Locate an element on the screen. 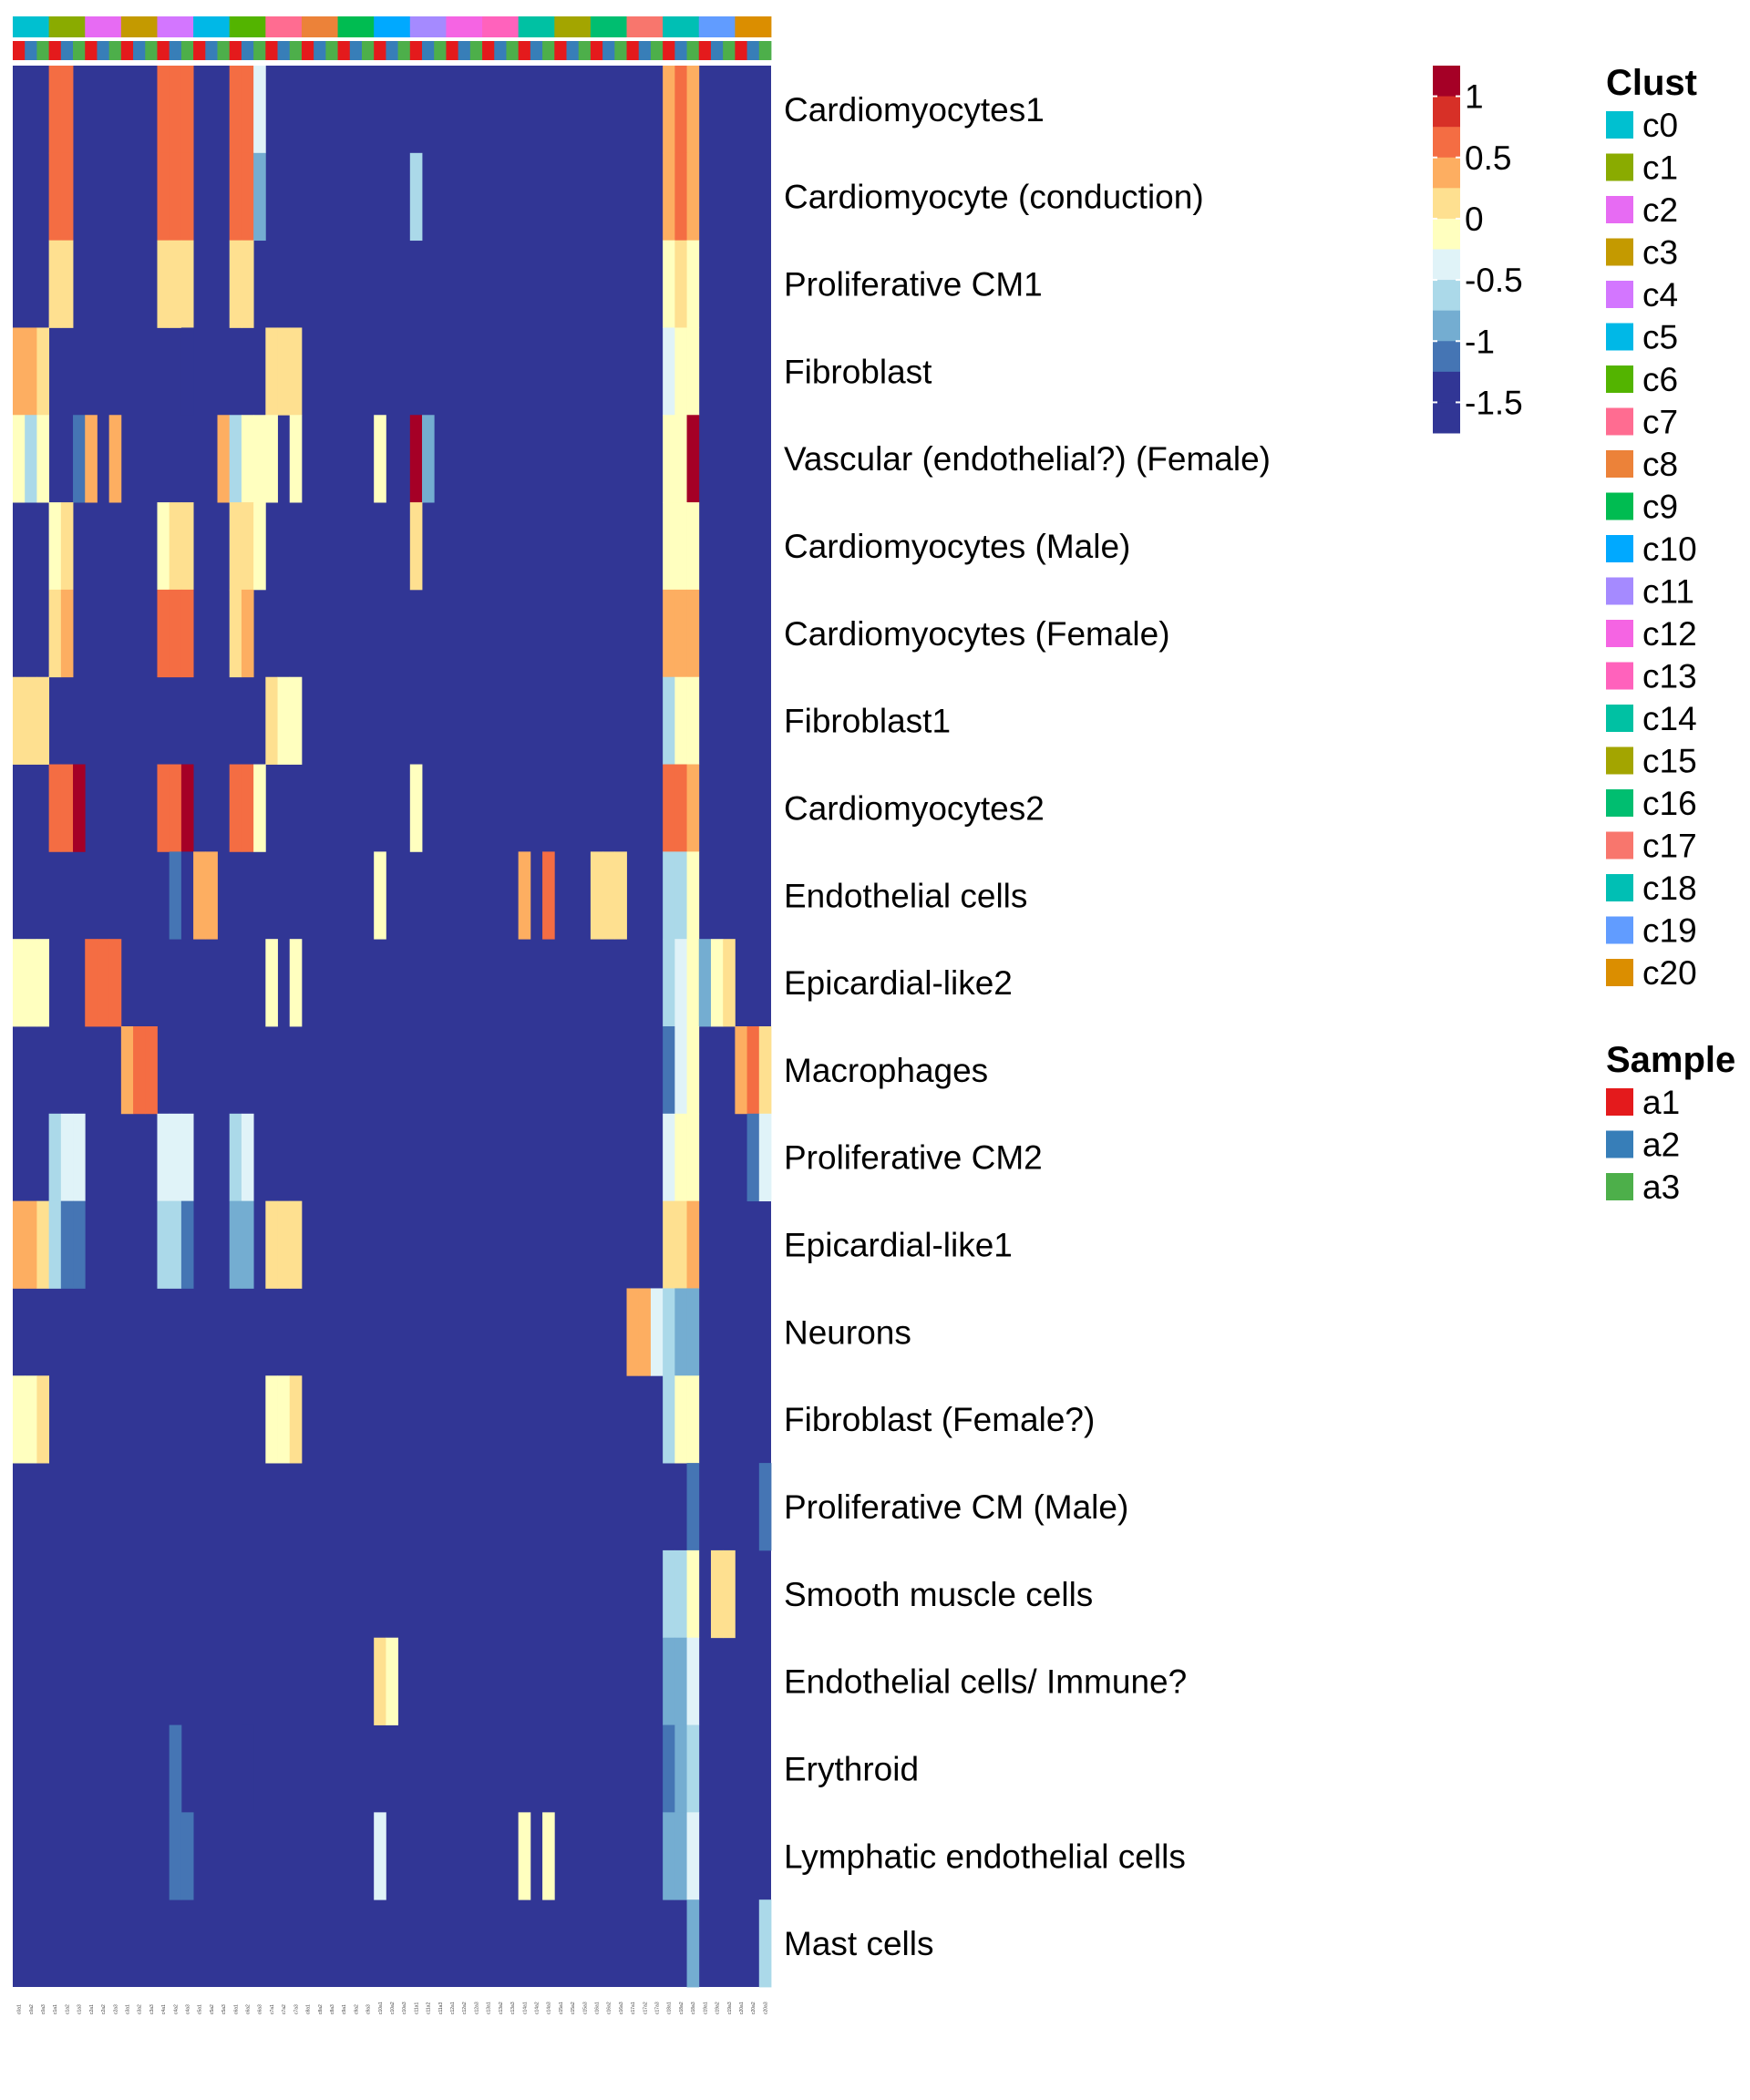  heatmap-cell-cardiomyocytes2-c4a1 is located at coordinates (163, 808).